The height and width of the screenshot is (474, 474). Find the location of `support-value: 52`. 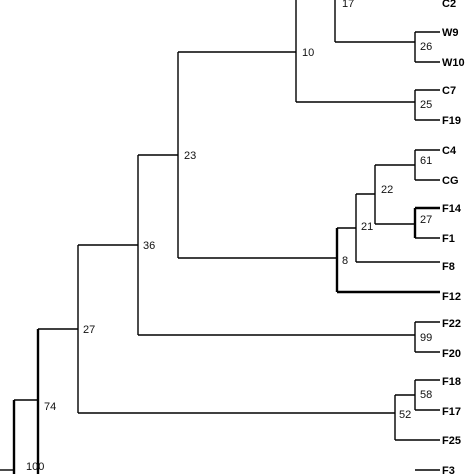

support-value: 52 is located at coordinates (405, 415).